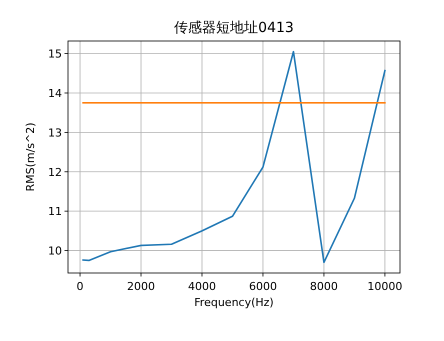 The height and width of the screenshot is (341, 444). What do you see at coordinates (234, 302) in the screenshot?
I see `x-axis-title: Frequency(Hz)` at bounding box center [234, 302].